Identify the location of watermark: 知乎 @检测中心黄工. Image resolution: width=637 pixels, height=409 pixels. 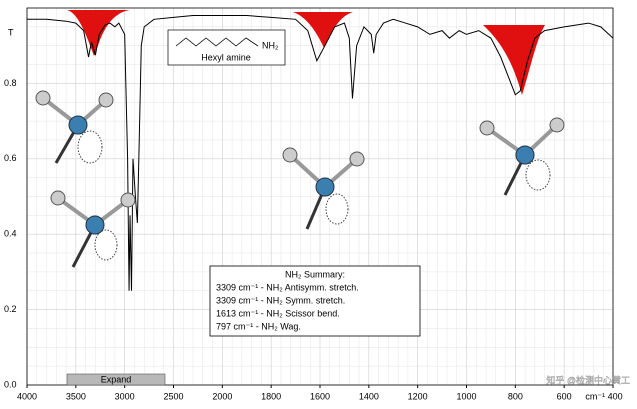
(588, 379).